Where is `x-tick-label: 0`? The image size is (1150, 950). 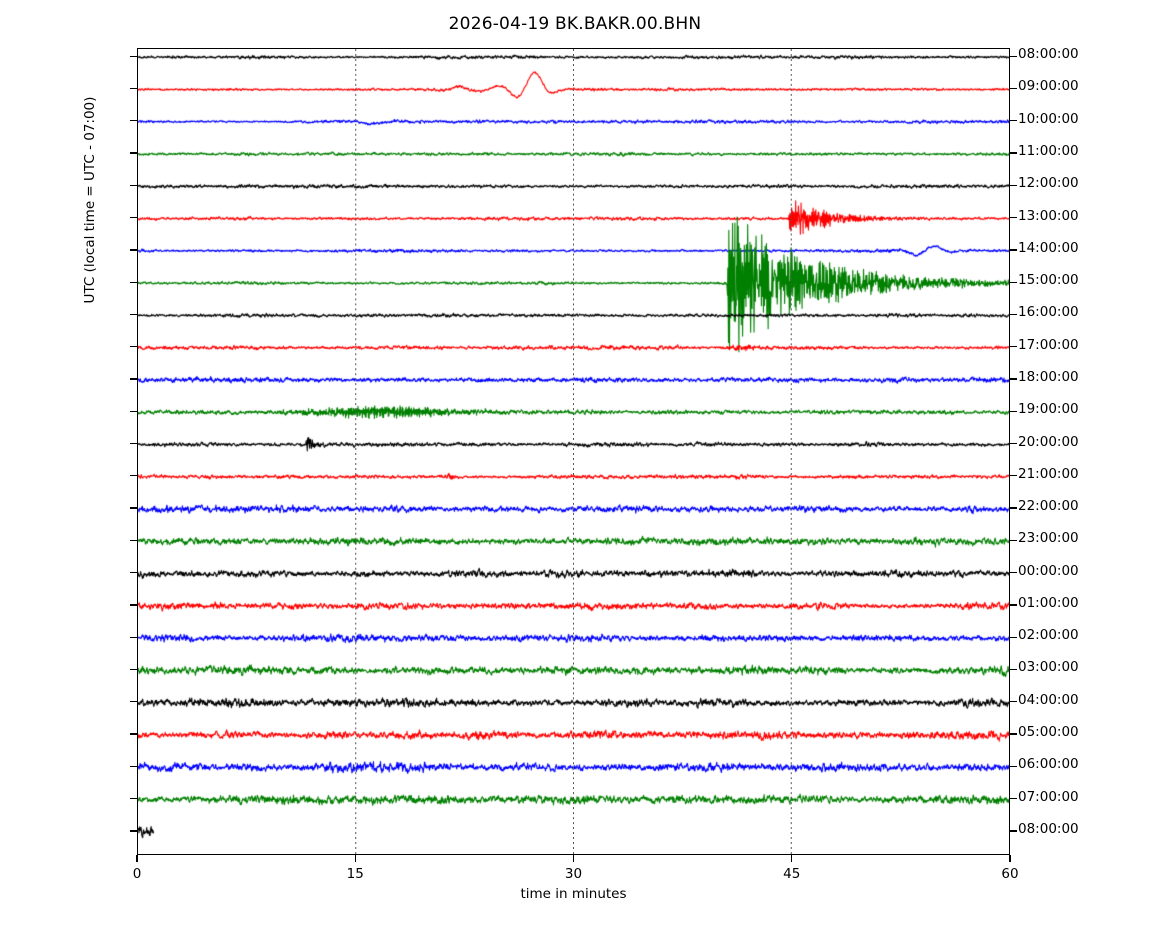 x-tick-label: 0 is located at coordinates (137, 874).